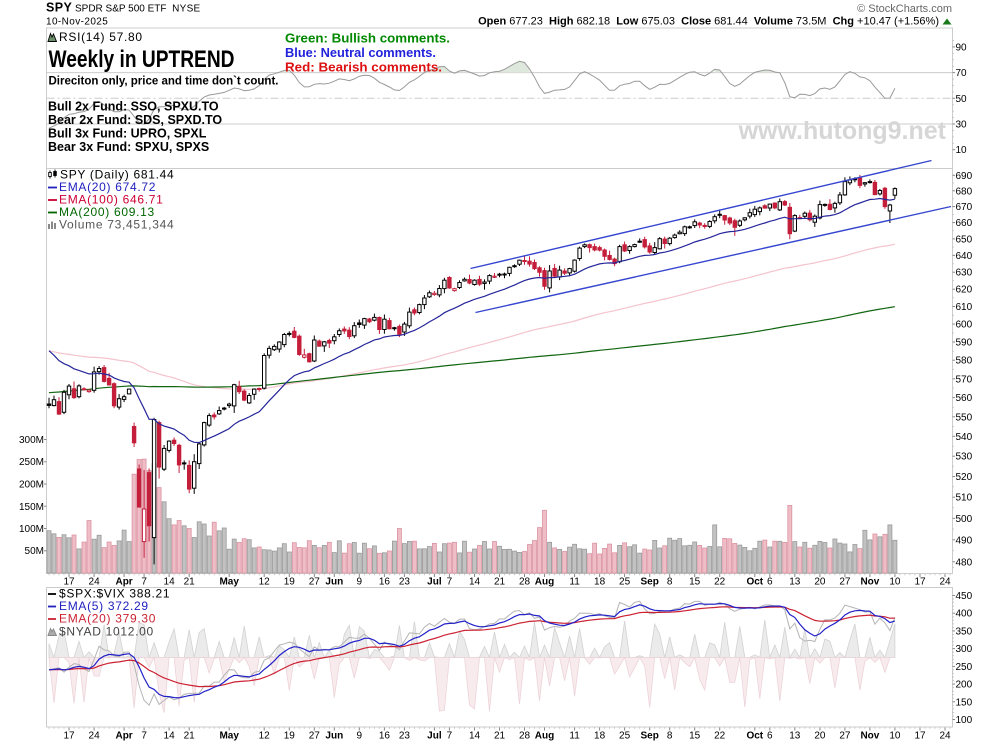 The height and width of the screenshot is (744, 990). I want to click on svg-text: Jun, so click(334, 581).